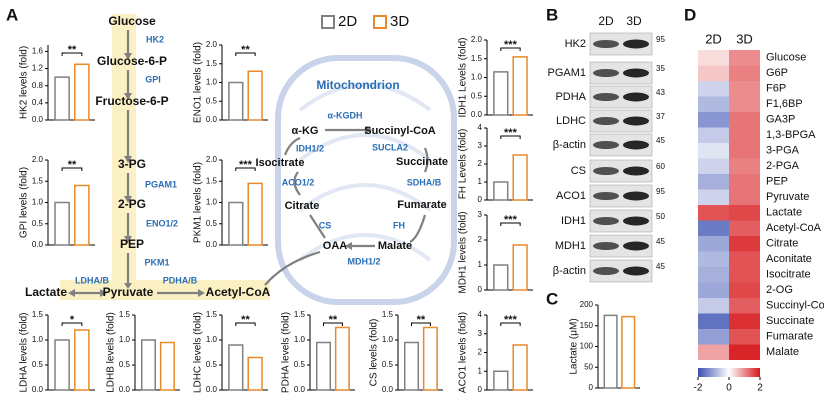 This screenshot has width=824, height=406. Describe the element at coordinates (570, 97) in the screenshot. I see `blot-label: PDHA` at that location.